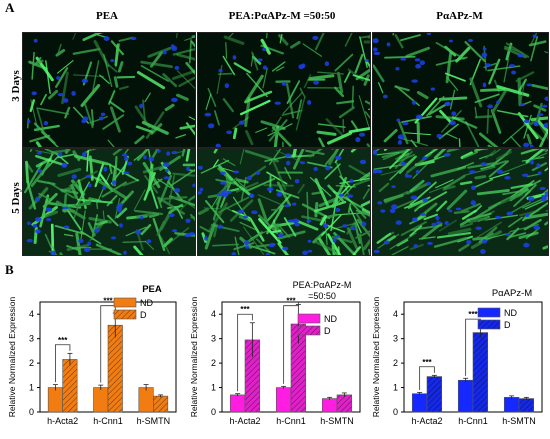 Image resolution: width=550 pixels, height=439 pixels. Describe the element at coordinates (322, 296) in the screenshot. I see `chart-title: =50:50` at that location.